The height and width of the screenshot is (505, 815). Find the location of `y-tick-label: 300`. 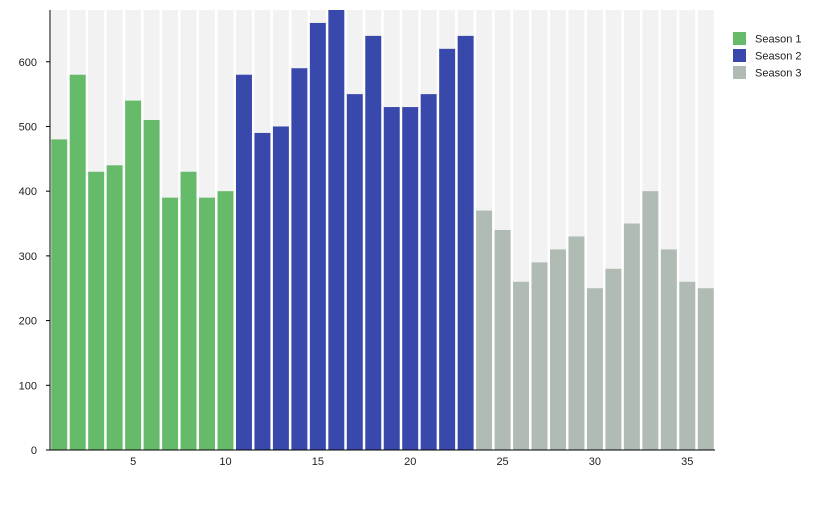

y-tick-label: 300 is located at coordinates (28, 257).